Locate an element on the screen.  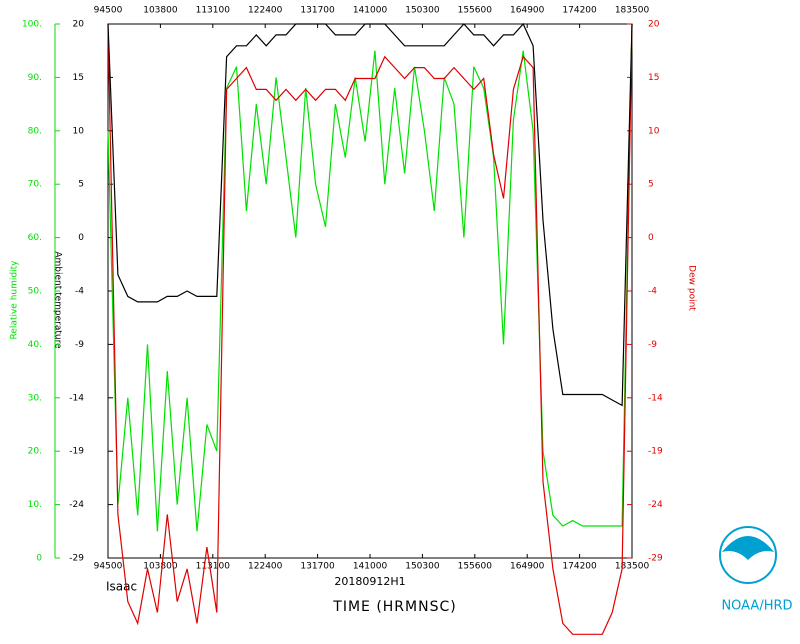
y-tick-label: 40. is located at coordinates (35, 345).